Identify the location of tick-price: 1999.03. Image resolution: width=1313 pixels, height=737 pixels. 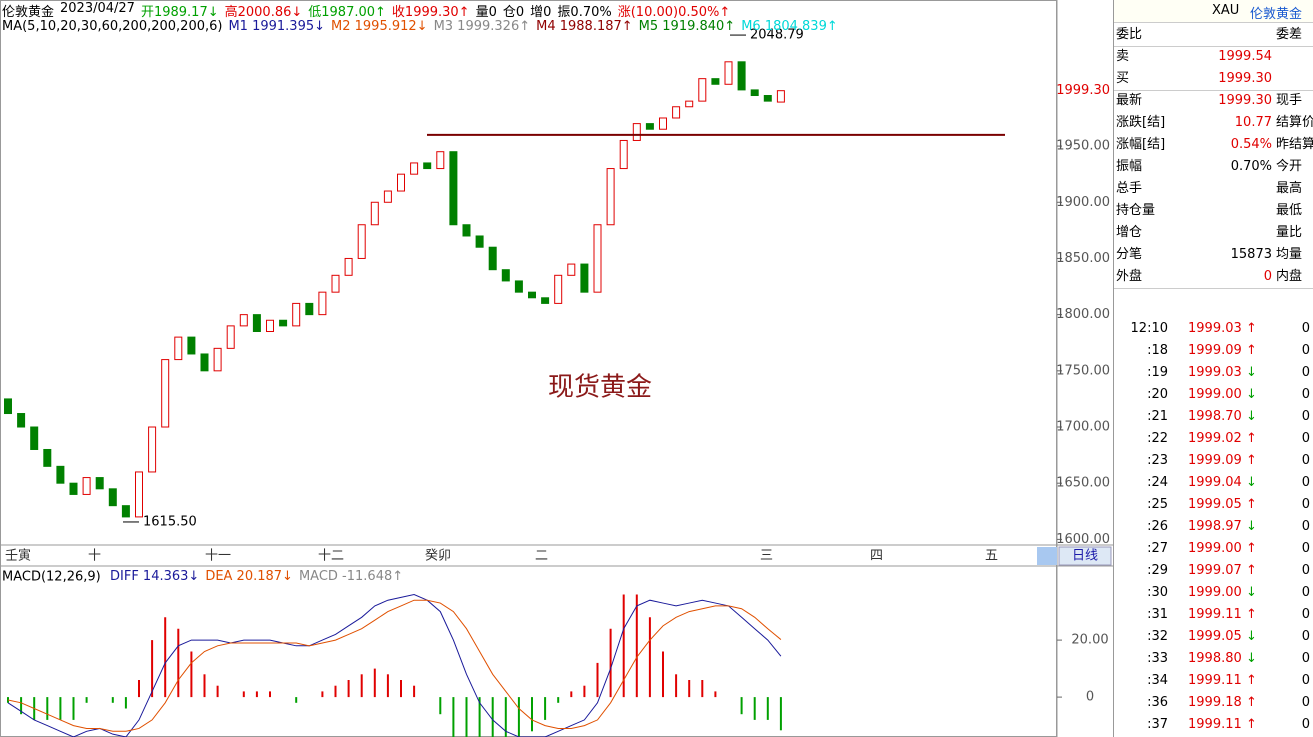
(1215, 328).